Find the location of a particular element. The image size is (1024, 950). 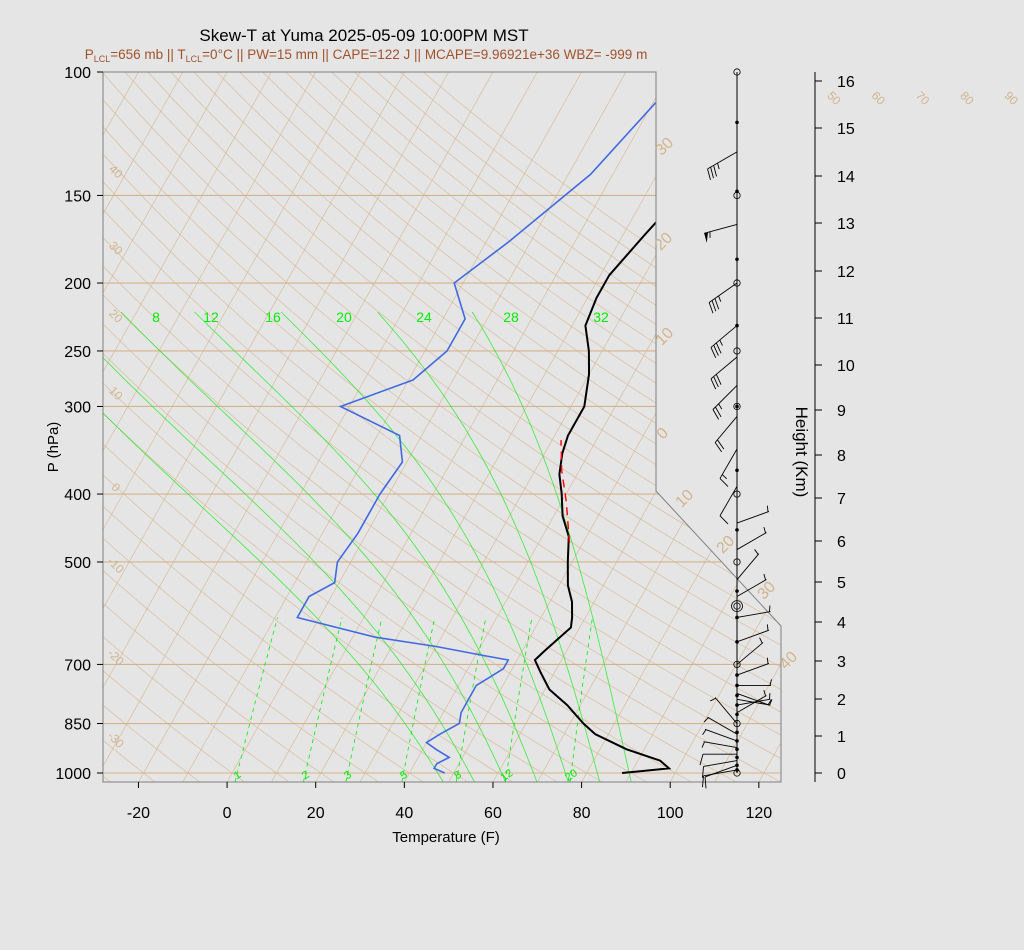

y-tick-label: 500 is located at coordinates (77, 563).